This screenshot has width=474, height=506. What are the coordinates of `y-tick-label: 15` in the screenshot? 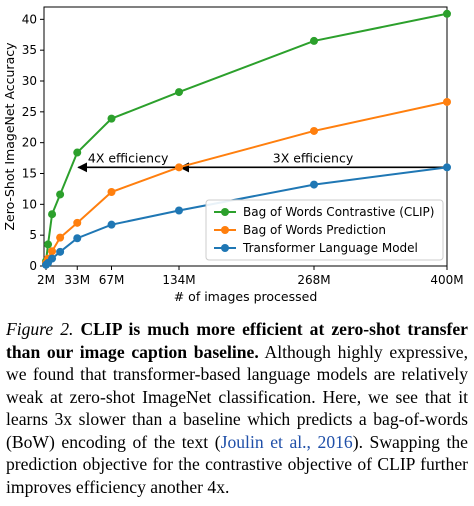 It's located at (29, 174).